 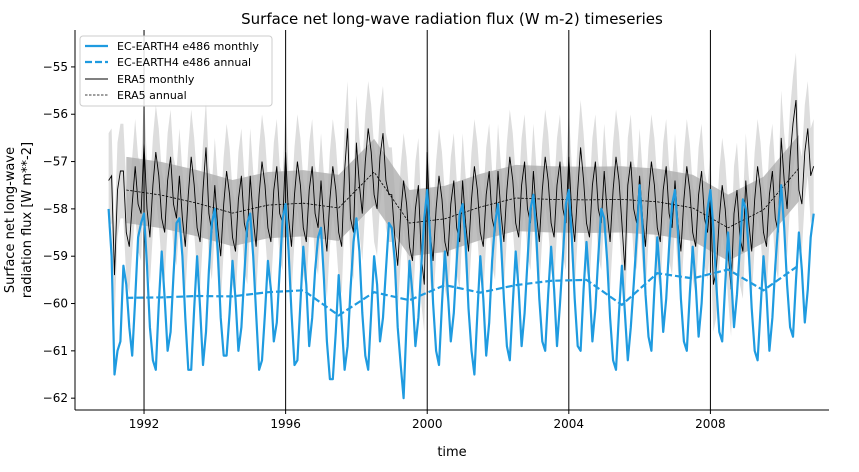 What do you see at coordinates (152, 95) in the screenshot?
I see `legend-label-era5-annual: ERA5 annual` at bounding box center [152, 95].